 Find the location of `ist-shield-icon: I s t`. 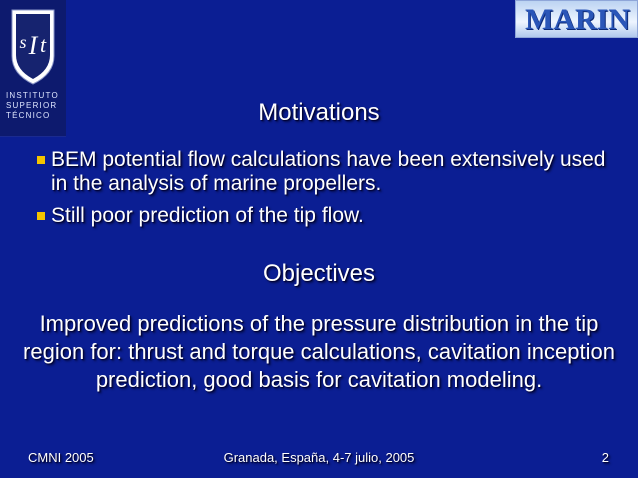

ist-shield-icon: I s t is located at coordinates (33, 47).